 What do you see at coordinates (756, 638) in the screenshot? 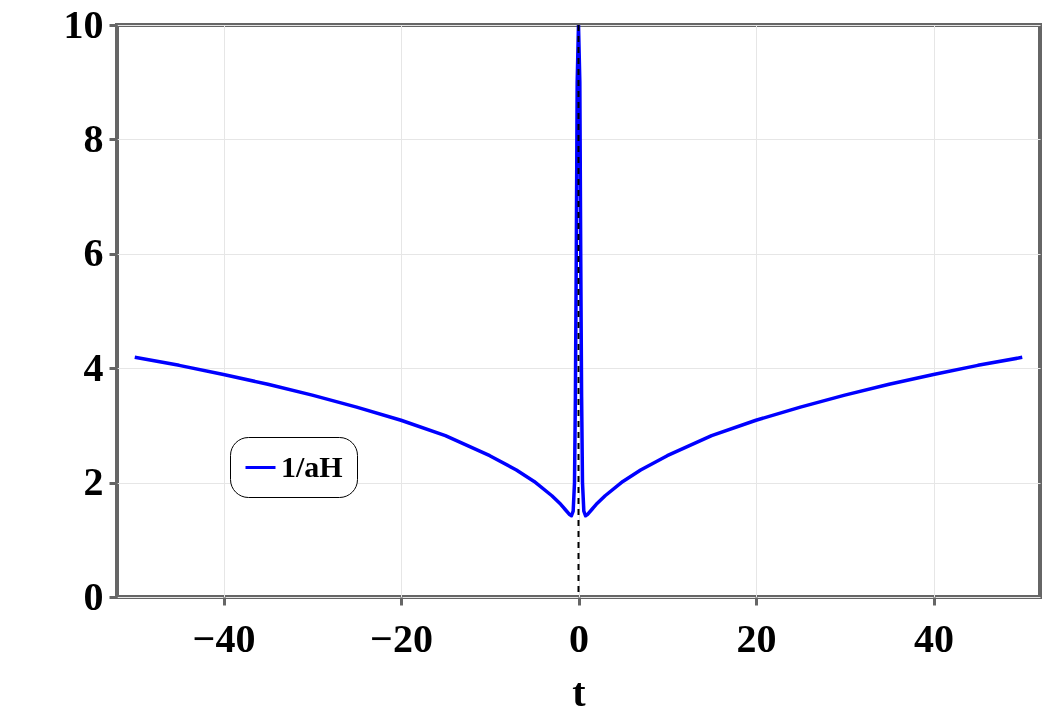
I see `x-tick-label: 20` at bounding box center [756, 638].